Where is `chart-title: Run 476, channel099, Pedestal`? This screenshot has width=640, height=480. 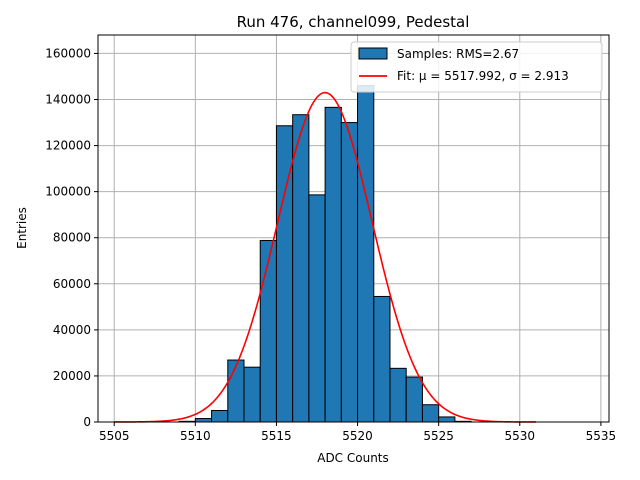 chart-title: Run 476, channel099, Pedestal is located at coordinates (353, 22).